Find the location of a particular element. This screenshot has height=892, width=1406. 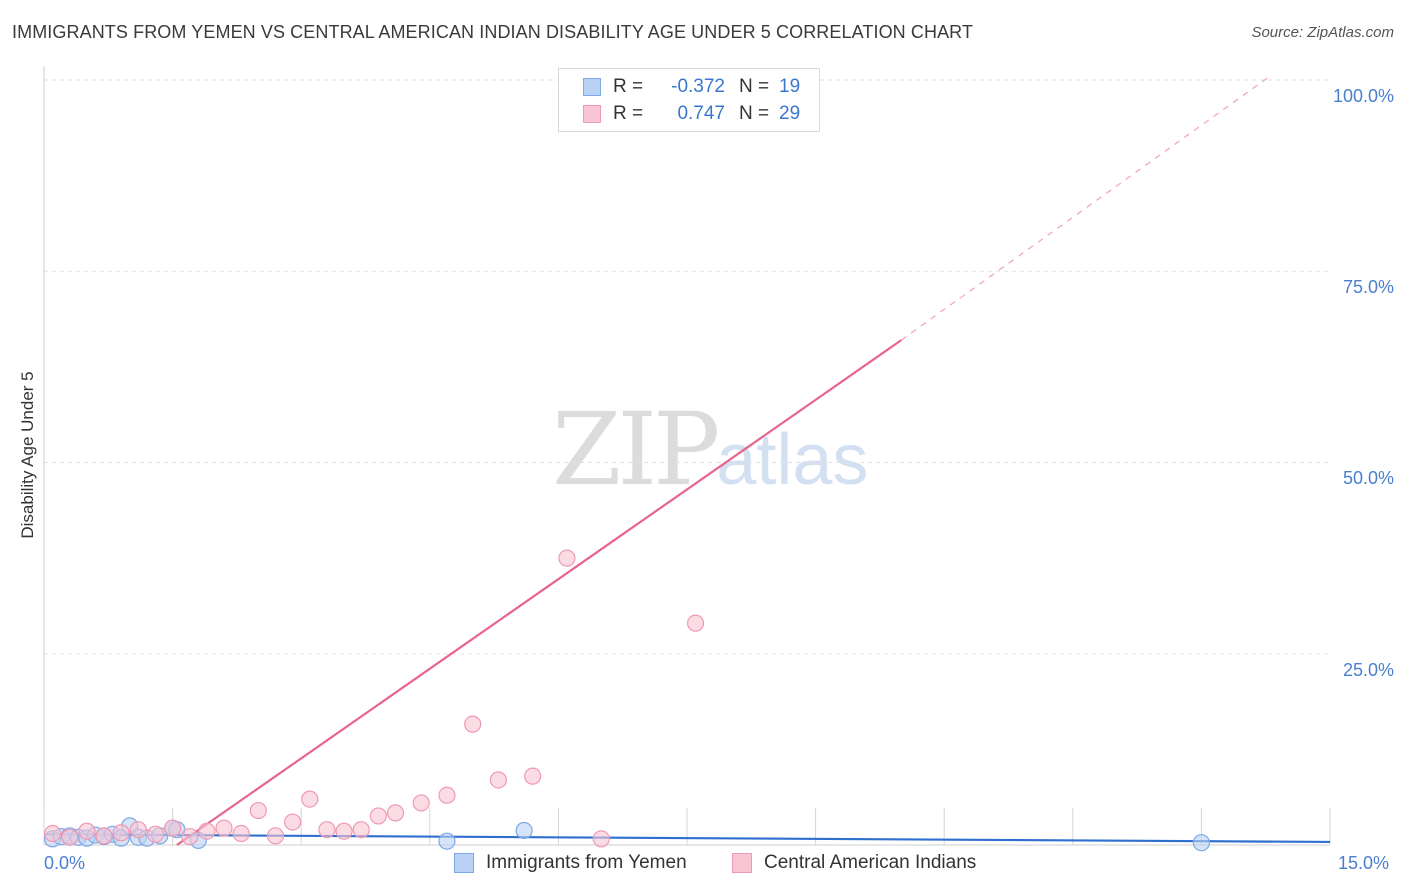

bottom-legend-yemen: Immigrants from Yemen is located at coordinates (570, 863).